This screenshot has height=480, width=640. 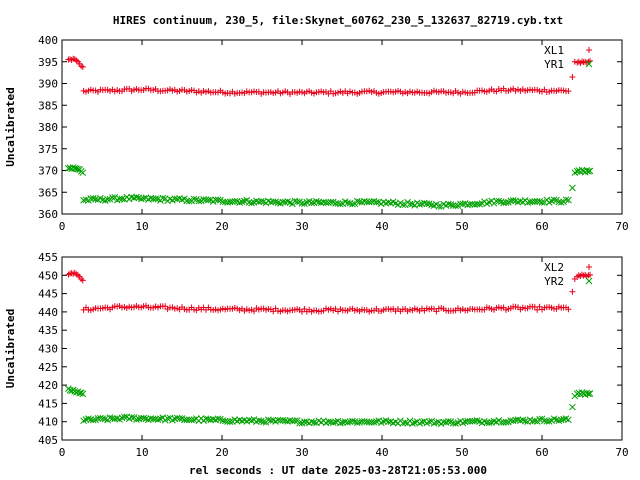 What do you see at coordinates (48, 214) in the screenshot?
I see `y-tick-label: 360` at bounding box center [48, 214].